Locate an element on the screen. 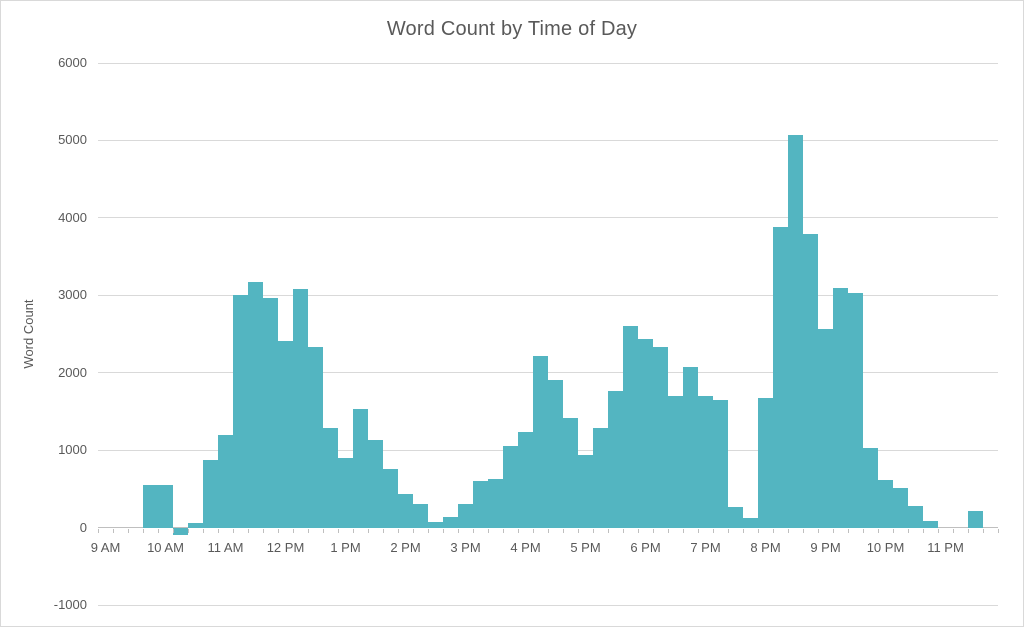 Image resolution: width=1024 pixels, height=627 pixels. x-axis-line is located at coordinates (548, 528).